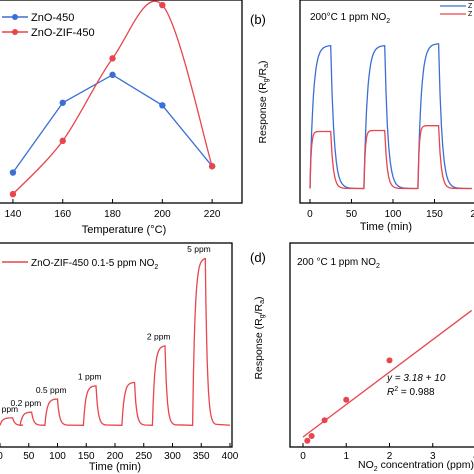  I want to click on step-label: 0.2 ppm, so click(26, 403).